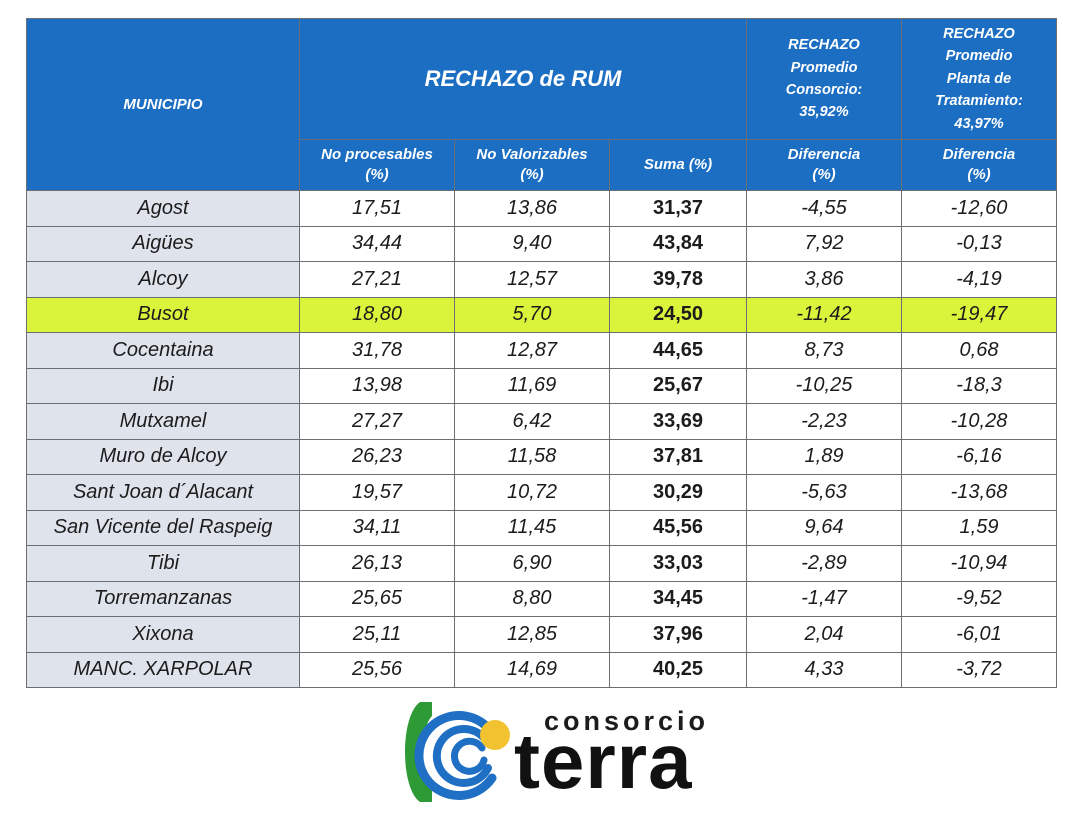  What do you see at coordinates (678, 669) in the screenshot?
I see `cell-suma: 40,25` at bounding box center [678, 669].